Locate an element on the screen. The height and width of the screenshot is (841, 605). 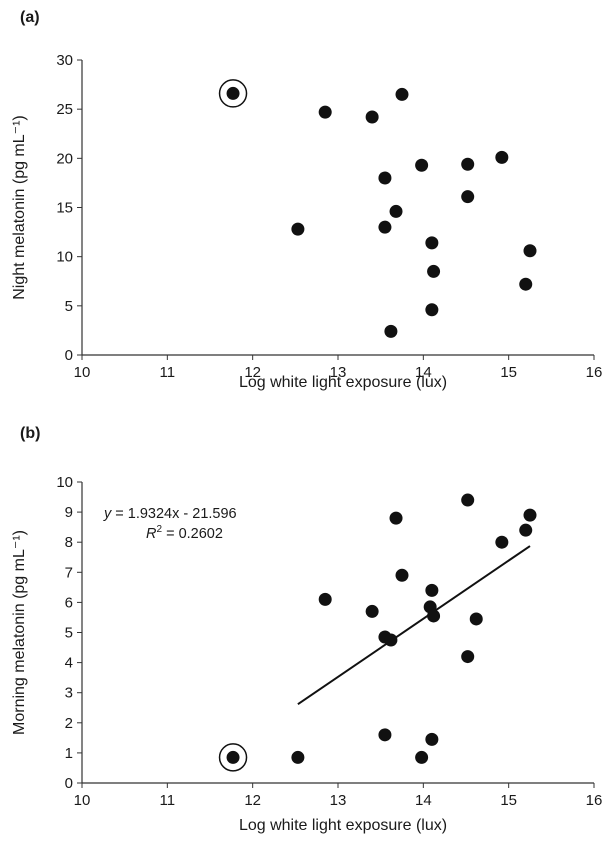
y-axis-title: Morning melatonin (pg mL⁻¹) is located at coordinates (19, 632).